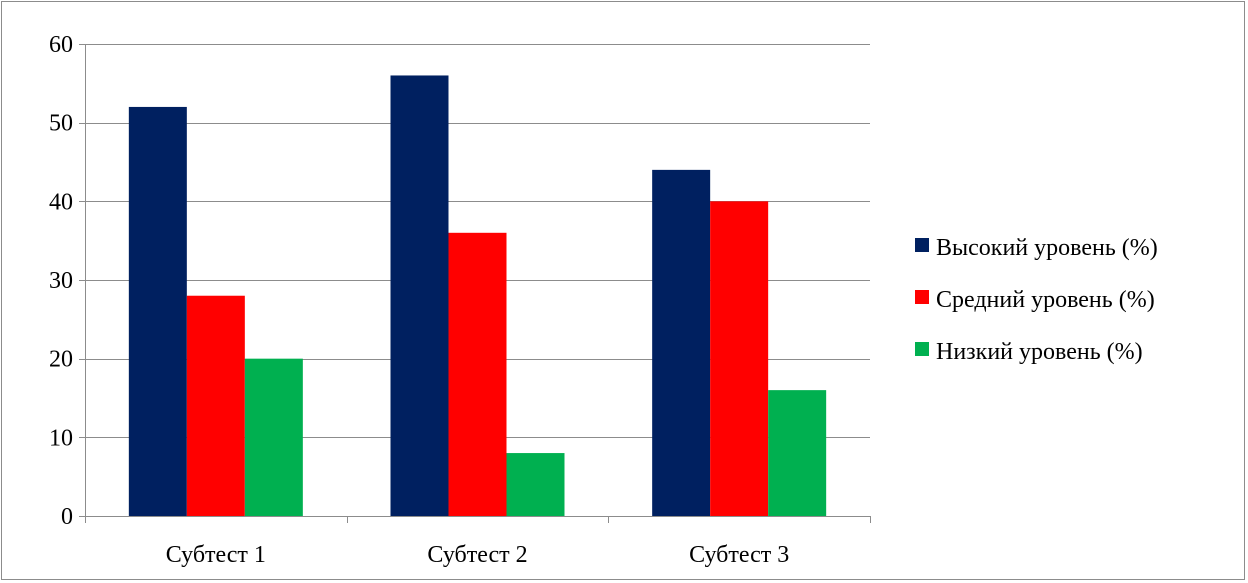 This screenshot has width=1248, height=583. What do you see at coordinates (1045, 300) in the screenshot?
I see `legend-label: Средний уровень (%)` at bounding box center [1045, 300].